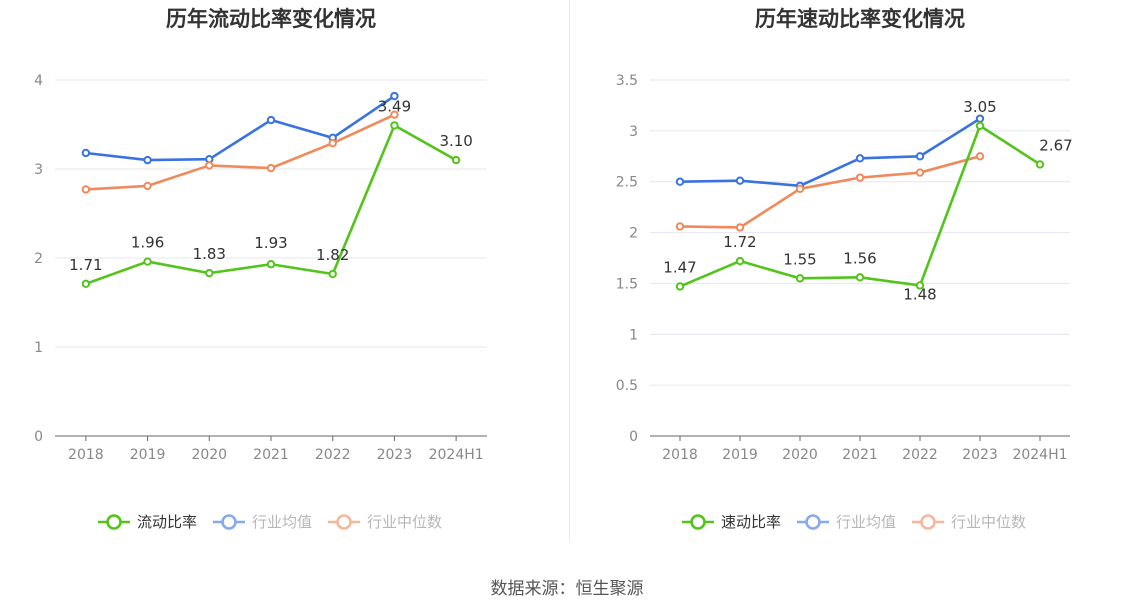 Image resolution: width=1134 pixels, height=612 pixels. I want to click on legend: 流动比率 行业均值 行业中位数, so click(270, 522).